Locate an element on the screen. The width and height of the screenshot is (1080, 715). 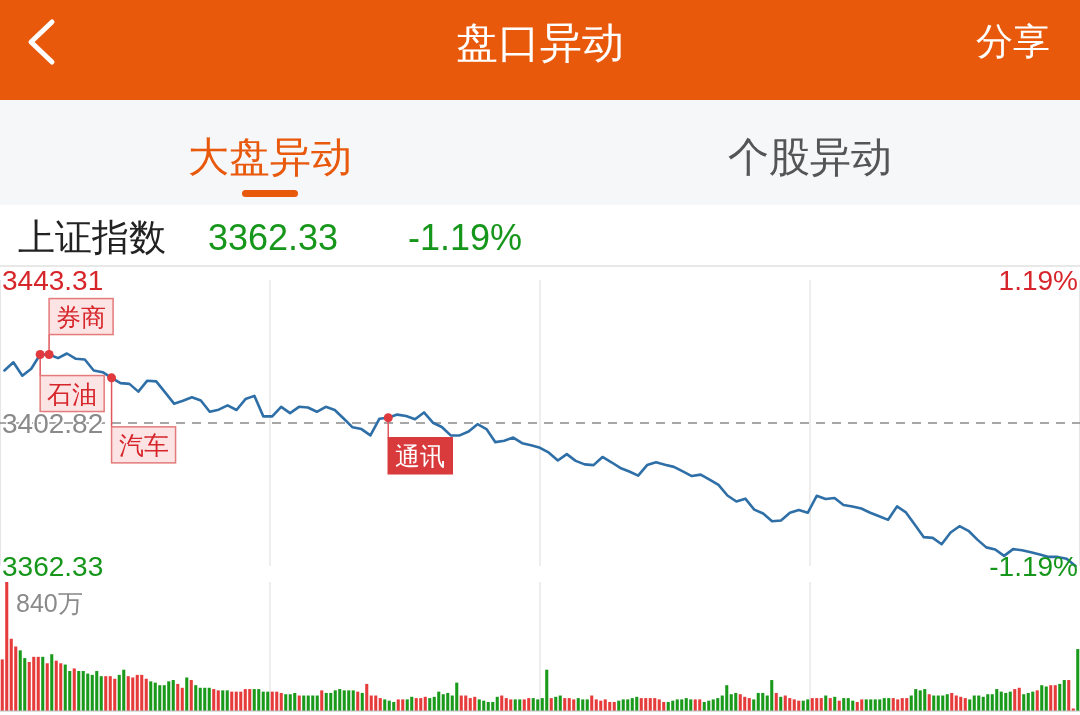
annotation: 券商 is located at coordinates (81, 316).